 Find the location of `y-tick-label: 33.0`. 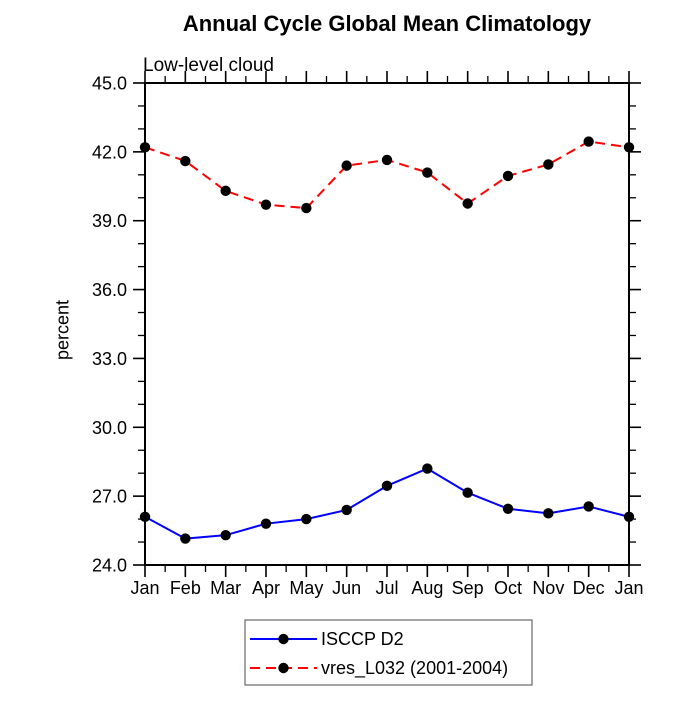

y-tick-label: 33.0 is located at coordinates (109, 359).